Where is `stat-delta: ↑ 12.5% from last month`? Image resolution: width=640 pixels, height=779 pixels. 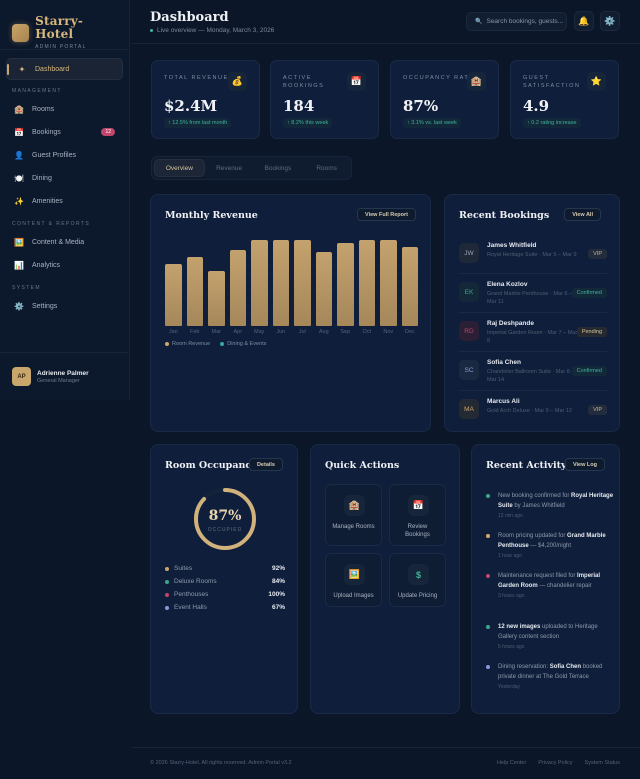
stat-delta: ↑ 12.5% from last month is located at coordinates (198, 123).